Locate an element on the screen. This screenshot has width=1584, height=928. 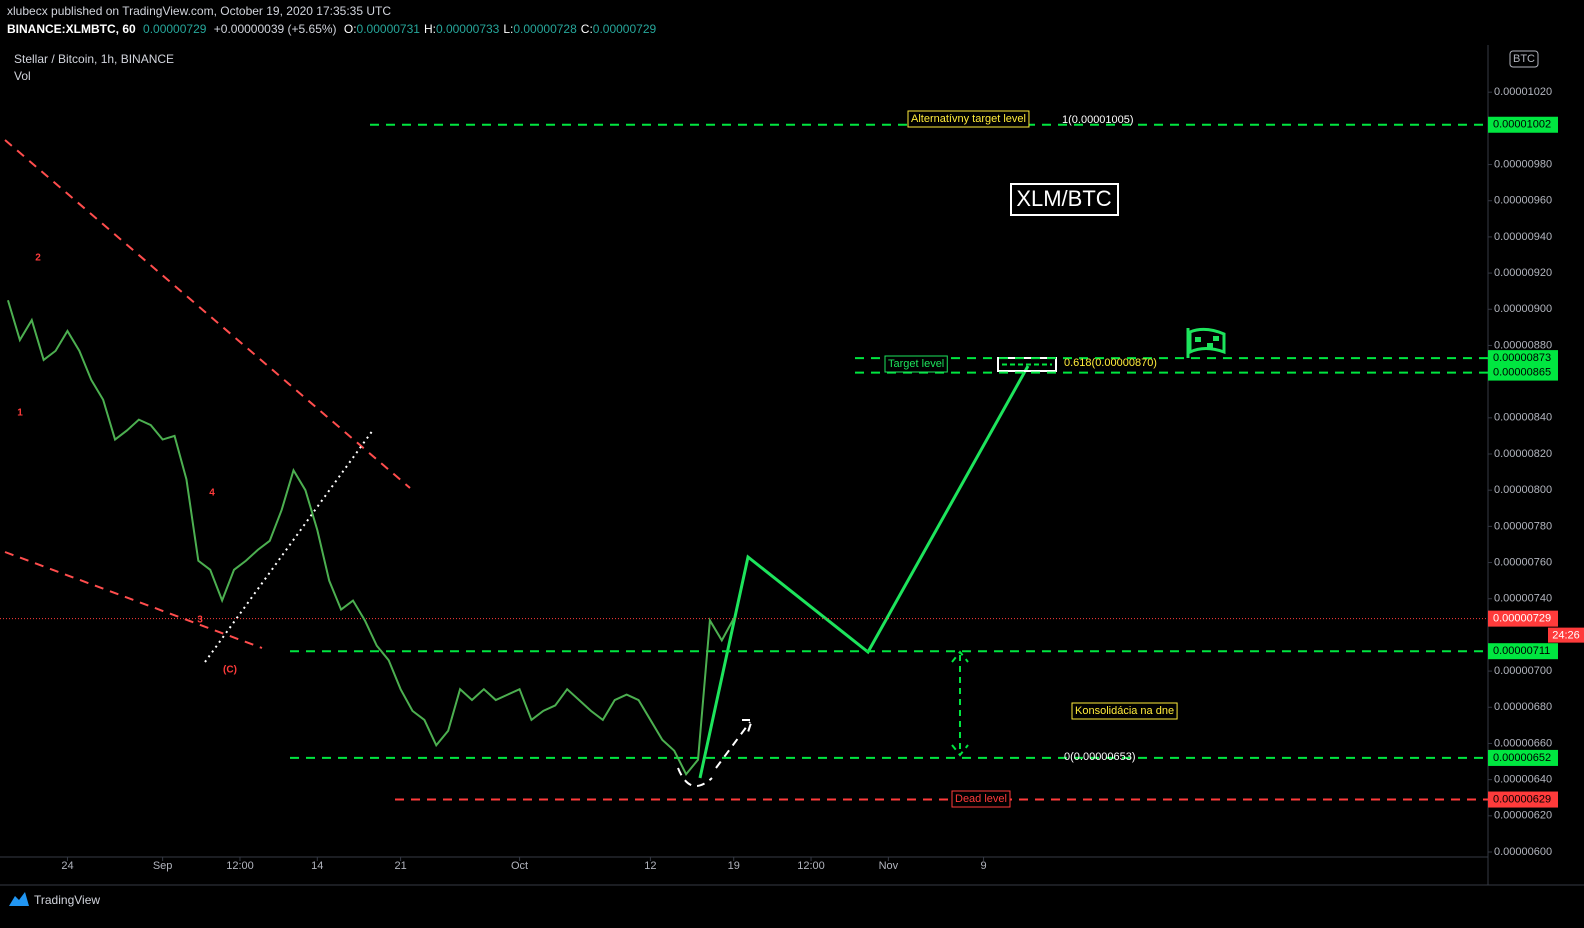
level-badge-label: 0.00000629 is located at coordinates (1522, 799).